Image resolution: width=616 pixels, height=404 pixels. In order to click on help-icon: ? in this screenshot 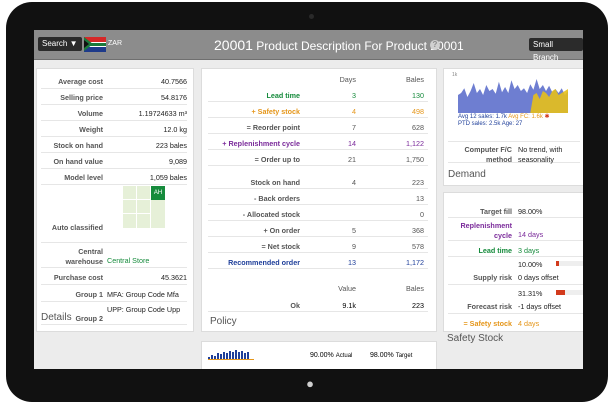, I will do `click(435, 45)`.